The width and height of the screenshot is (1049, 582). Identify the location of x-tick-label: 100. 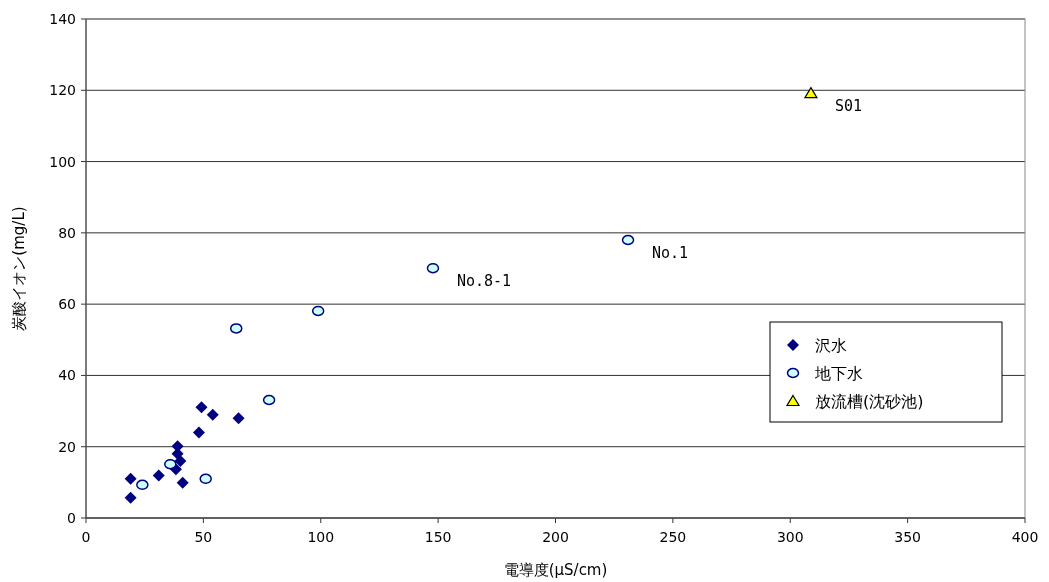
(321, 537).